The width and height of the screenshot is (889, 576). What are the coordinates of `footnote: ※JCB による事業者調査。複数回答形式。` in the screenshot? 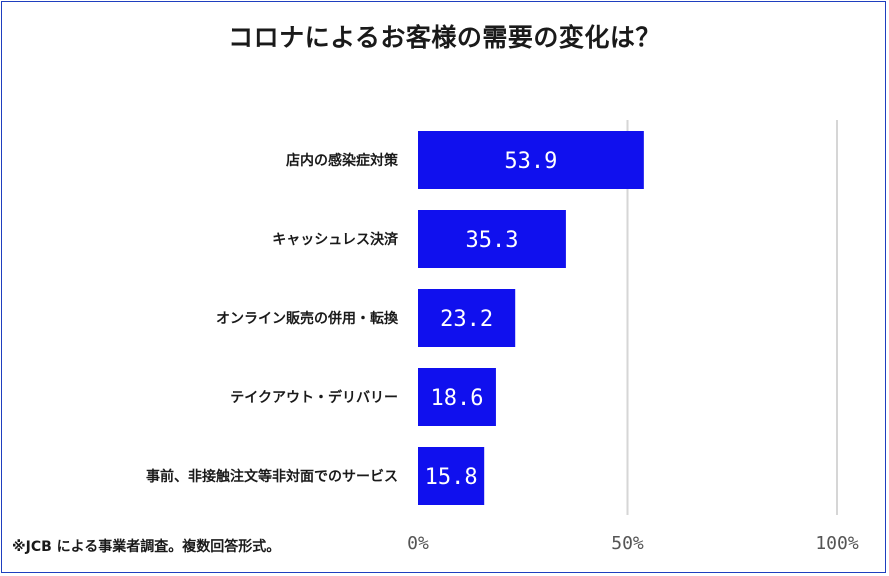 It's located at (146, 547).